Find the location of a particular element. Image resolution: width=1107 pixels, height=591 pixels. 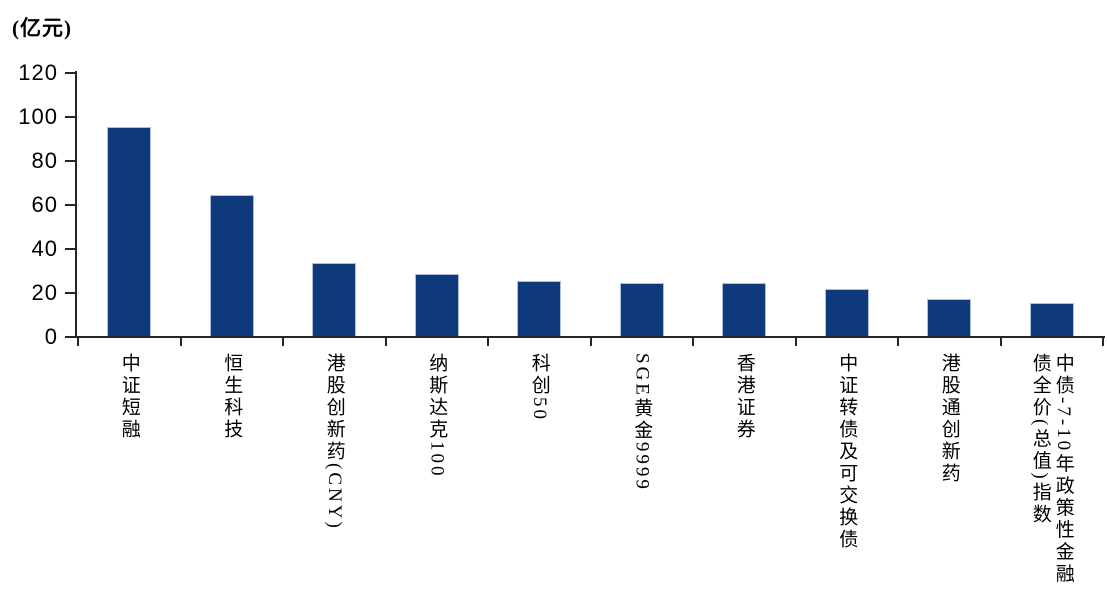

category-label: 中债-7-10年政策性金融债全价(总值)指数 is located at coordinates (1051, 469).